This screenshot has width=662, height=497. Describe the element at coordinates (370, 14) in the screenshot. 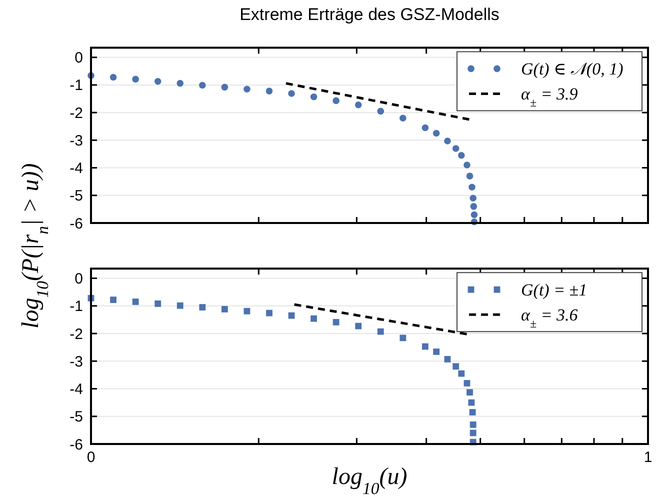

I see `chart-title: Extreme Erträge des GSZ-Modells` at that location.